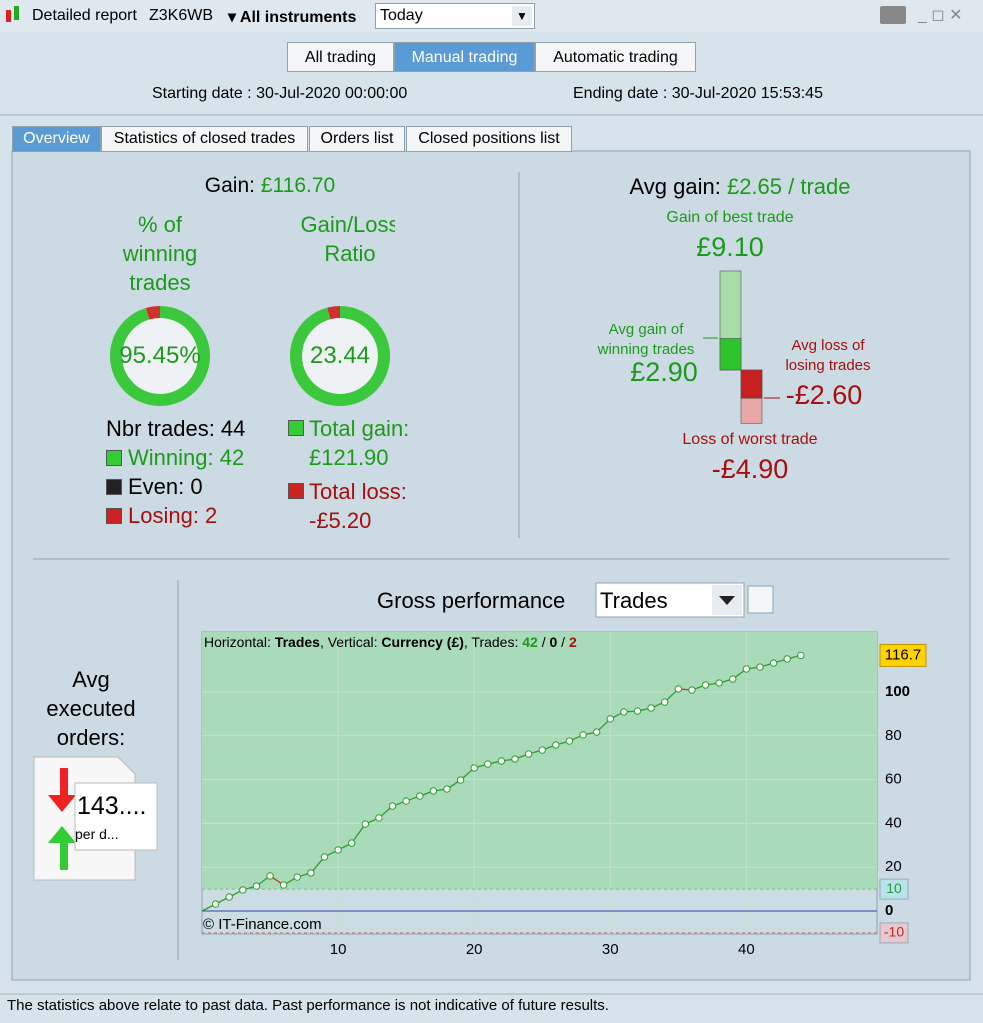 Image resolution: width=983 pixels, height=1023 pixels. I want to click on threshold-box, so click(894, 889).